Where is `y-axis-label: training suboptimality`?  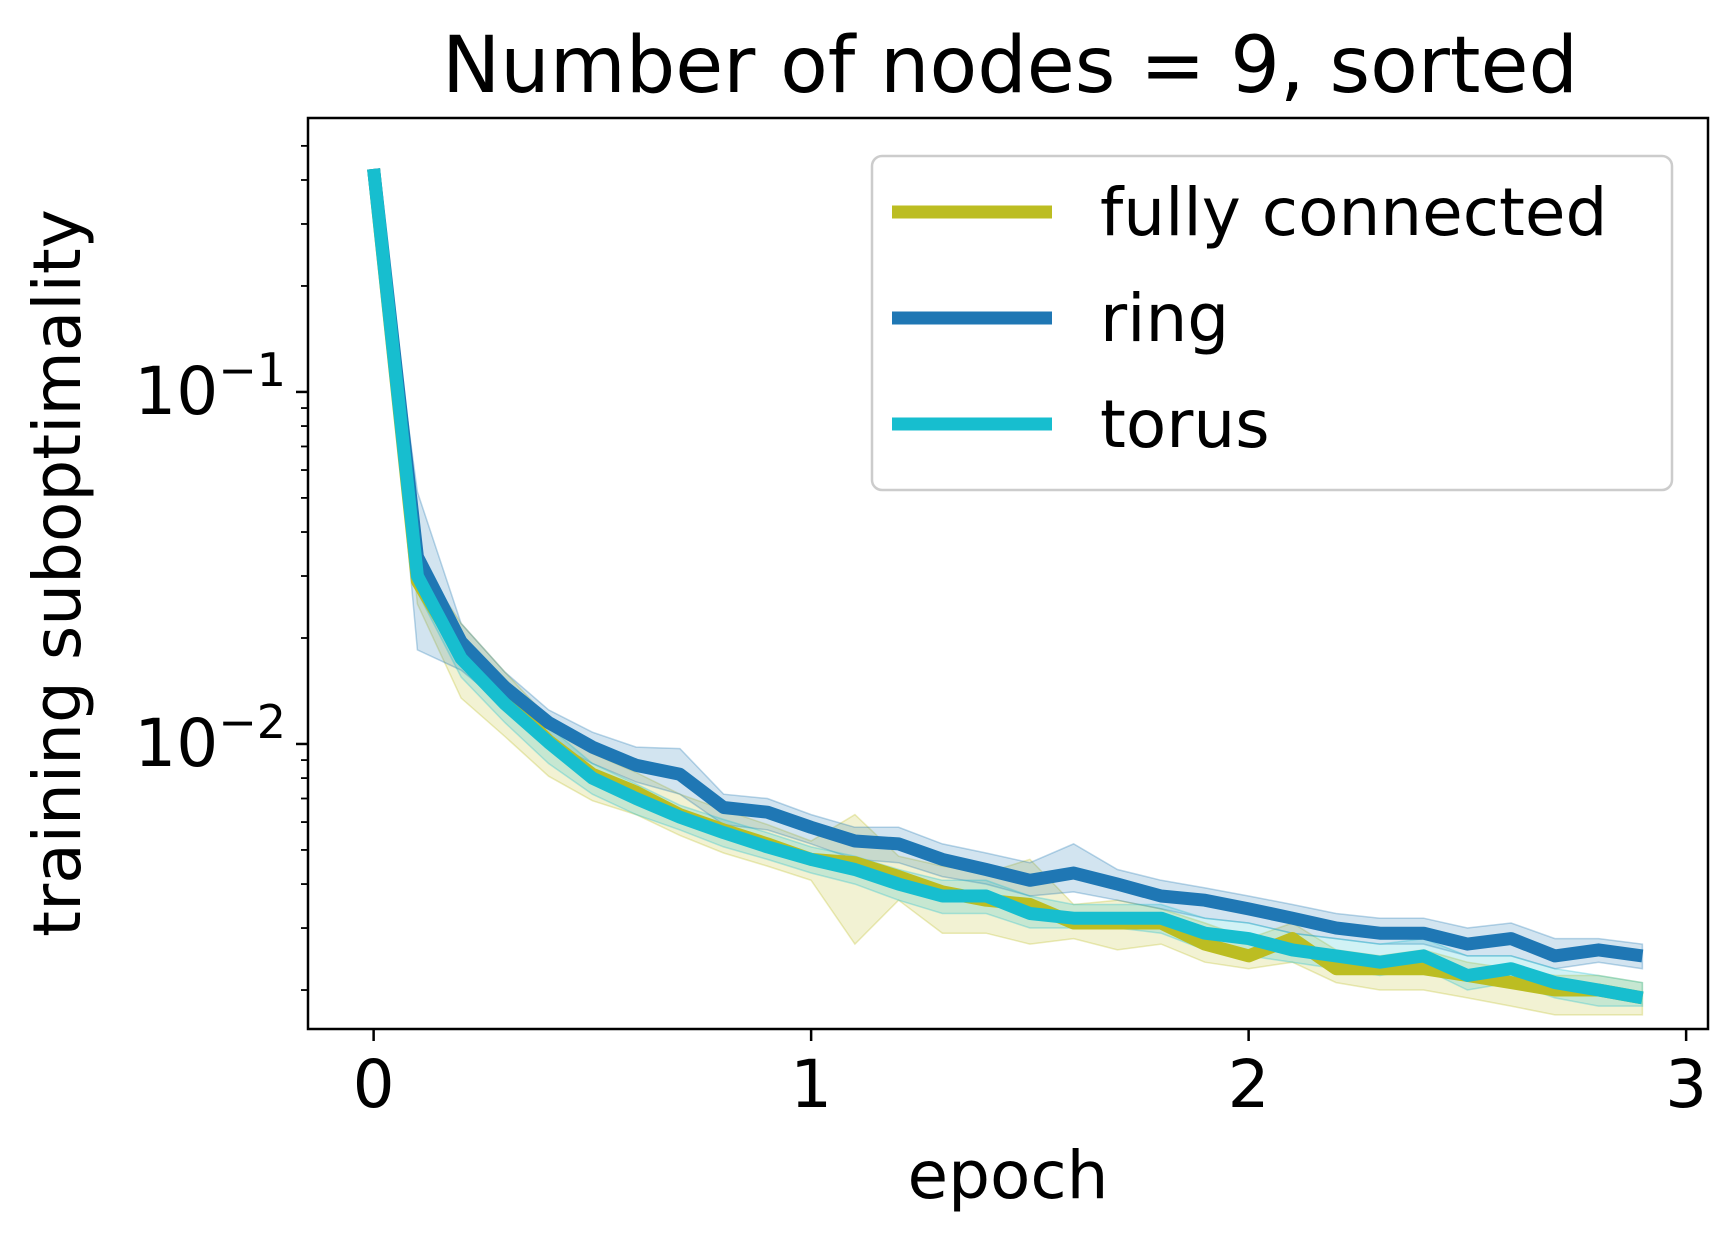
y-axis-label: training suboptimality is located at coordinates (57, 573).